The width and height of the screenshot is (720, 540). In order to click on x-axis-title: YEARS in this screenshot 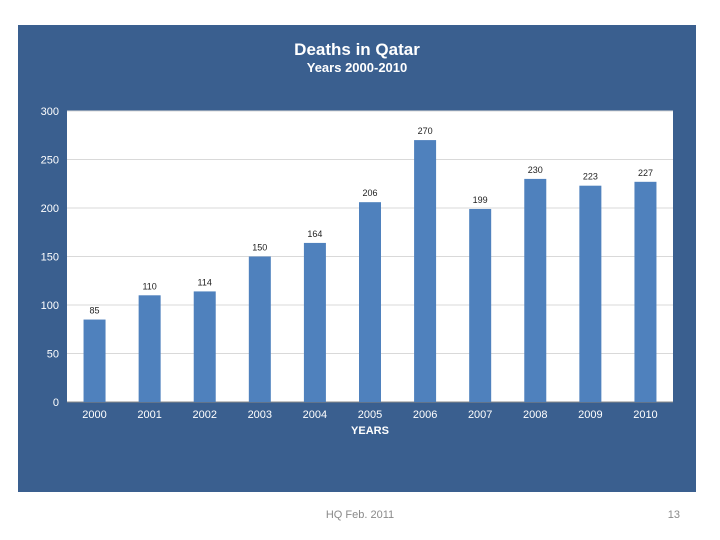, I will do `click(370, 431)`.